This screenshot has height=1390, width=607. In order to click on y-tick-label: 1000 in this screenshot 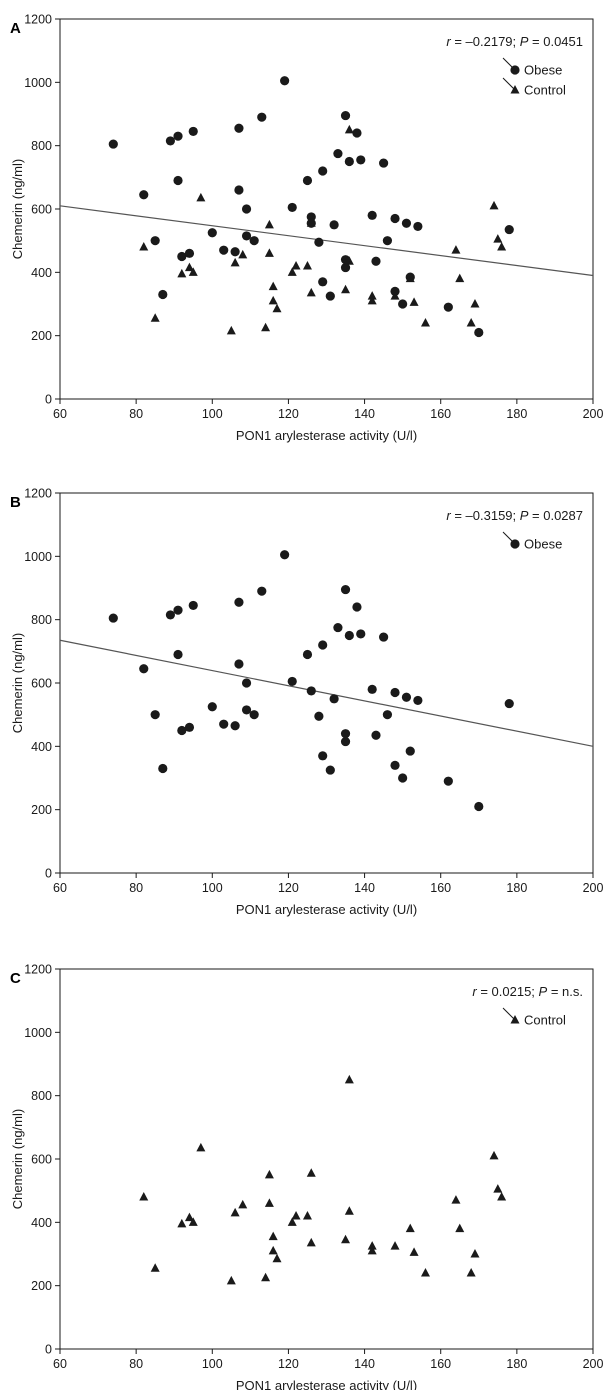, I will do `click(38, 557)`.